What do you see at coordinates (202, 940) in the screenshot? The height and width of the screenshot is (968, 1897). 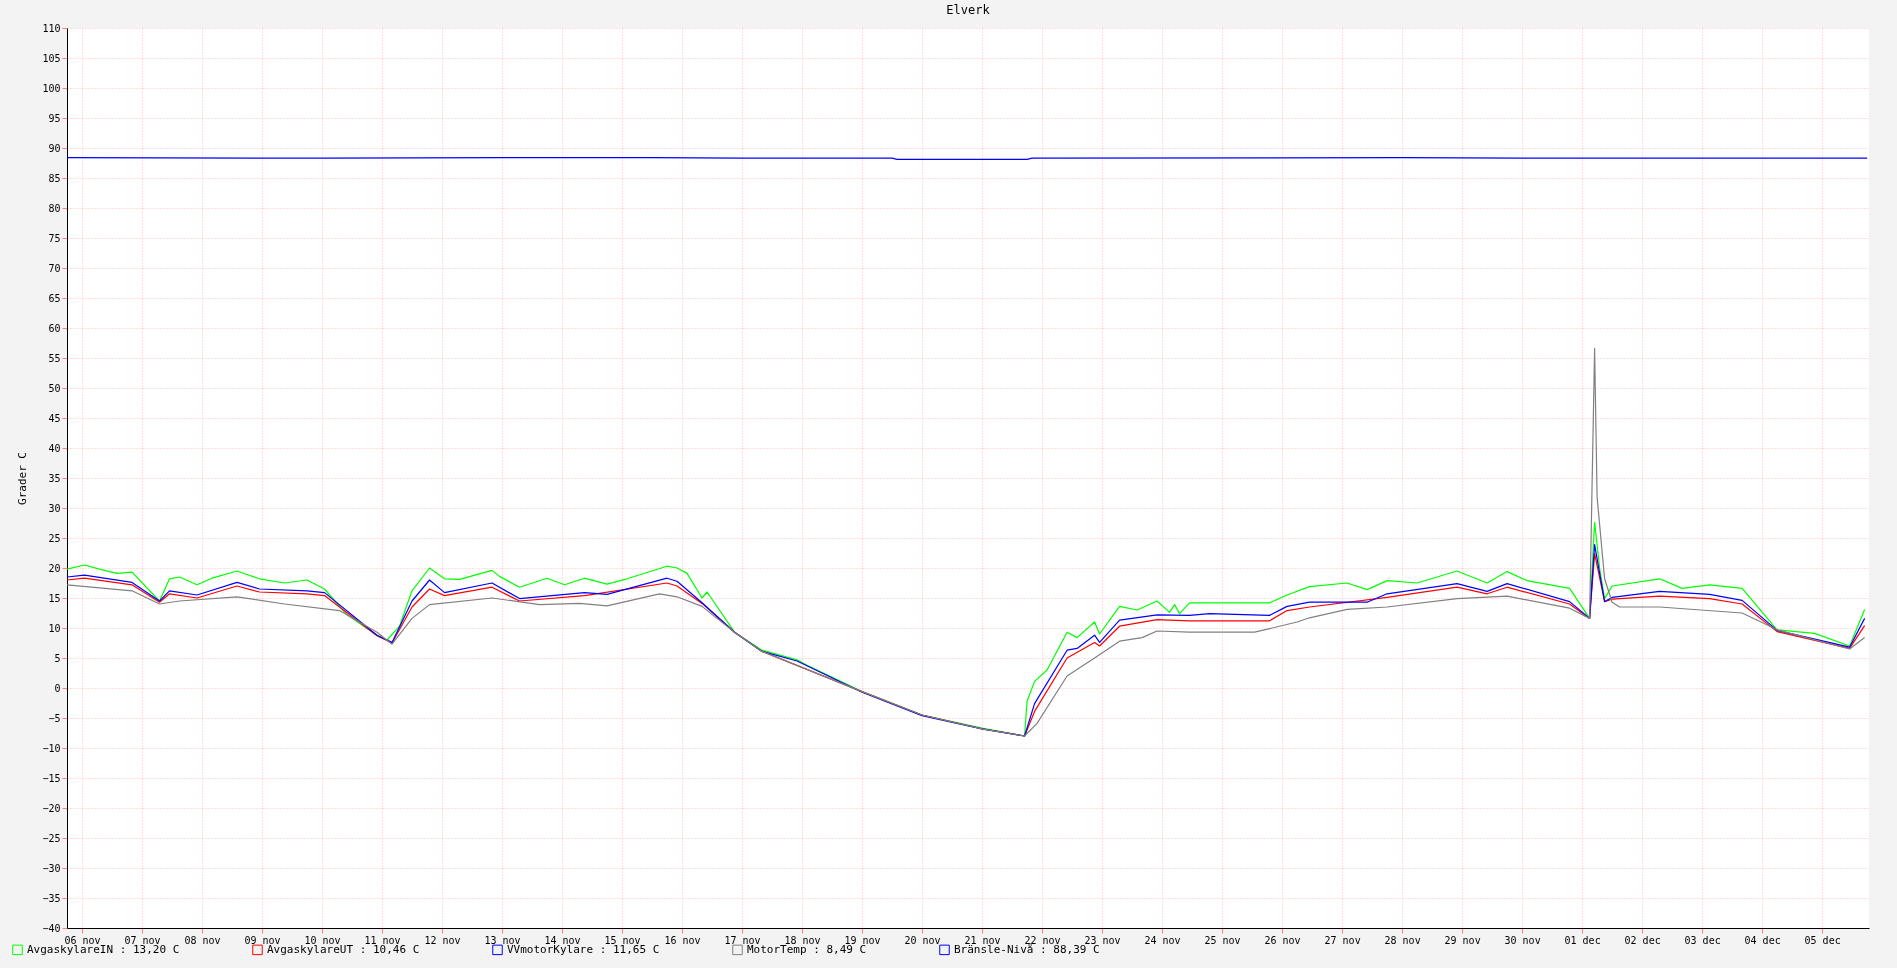 I see `x-tick-label: 08 nov` at bounding box center [202, 940].